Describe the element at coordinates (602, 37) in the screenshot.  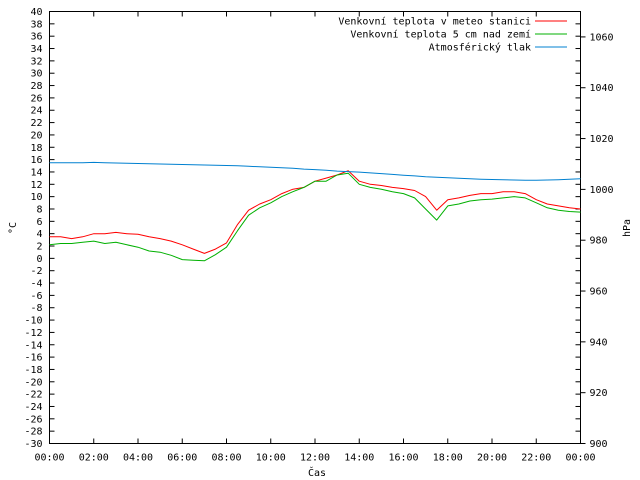
I see `y-right-tick-label: 1060` at that location.